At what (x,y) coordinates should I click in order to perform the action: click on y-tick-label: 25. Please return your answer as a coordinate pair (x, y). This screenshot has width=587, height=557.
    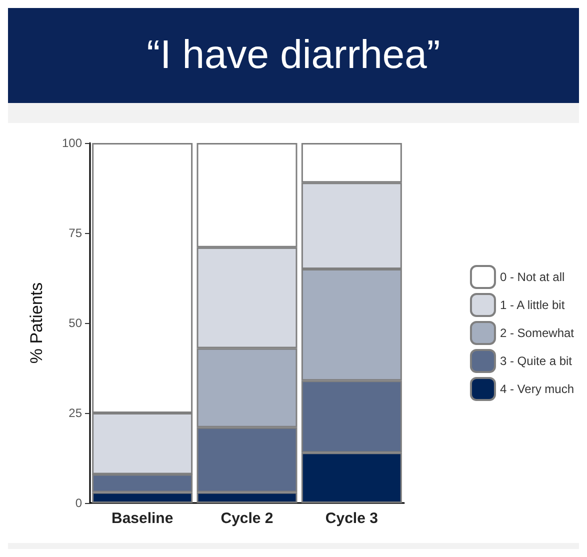
    Looking at the image, I should click on (75, 413).